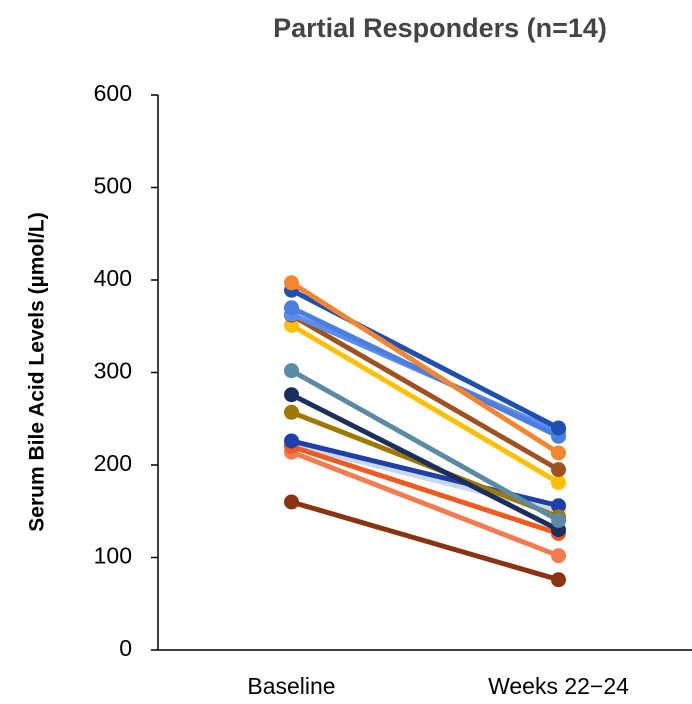  What do you see at coordinates (113, 186) in the screenshot?
I see `y-tick-label: 500` at bounding box center [113, 186].